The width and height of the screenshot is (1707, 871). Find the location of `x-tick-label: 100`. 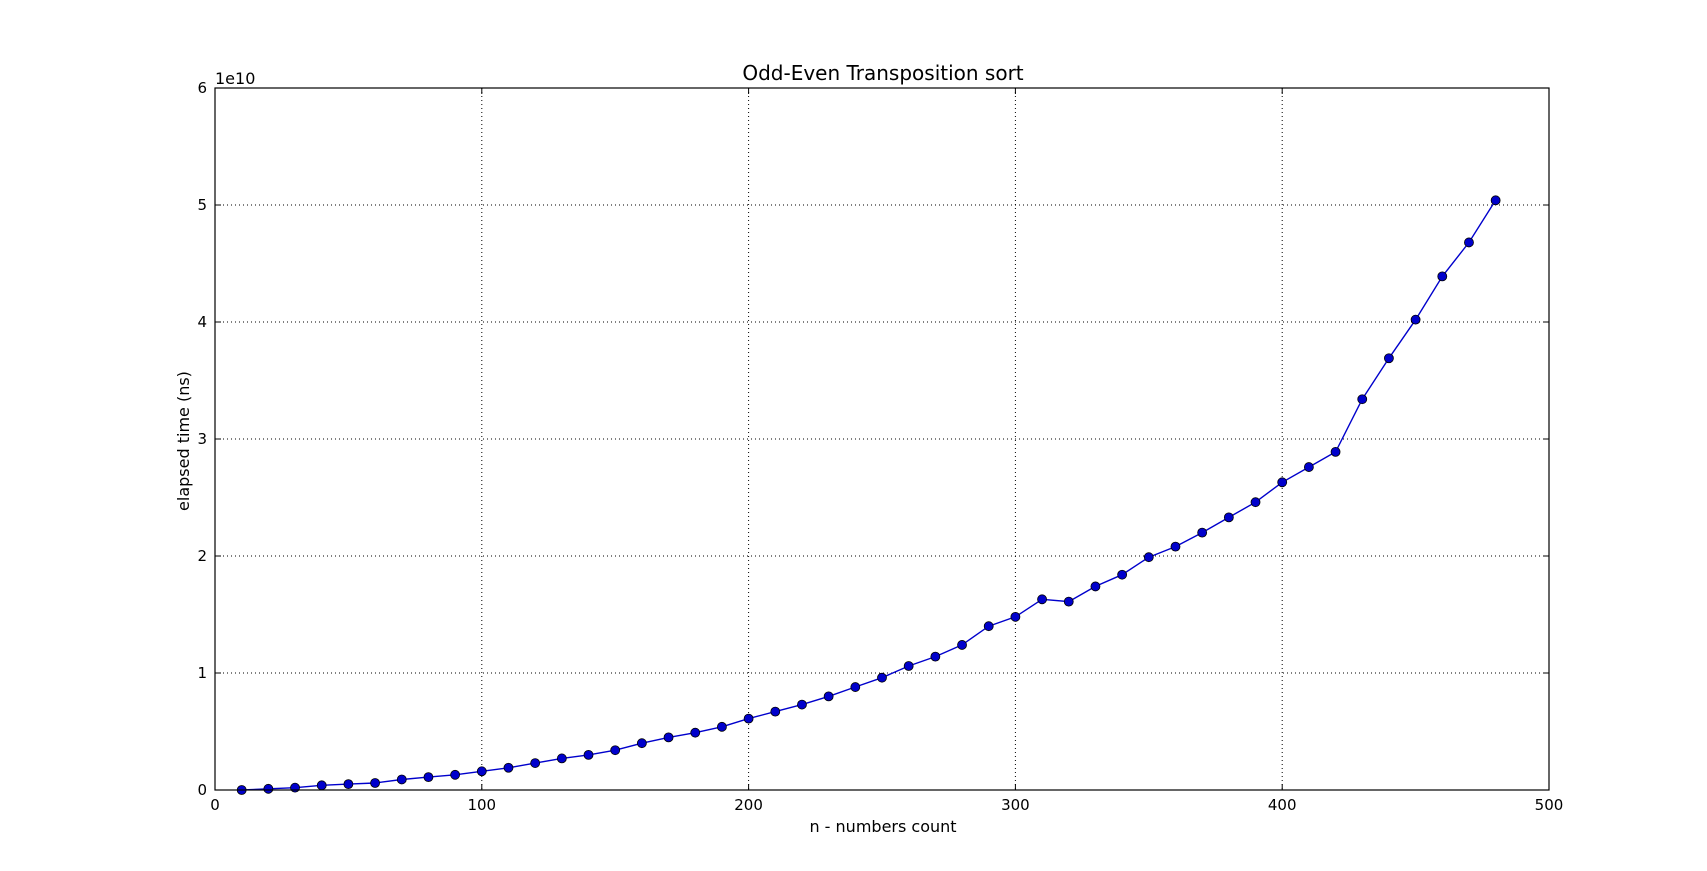

x-tick-label: 100 is located at coordinates (481, 805).